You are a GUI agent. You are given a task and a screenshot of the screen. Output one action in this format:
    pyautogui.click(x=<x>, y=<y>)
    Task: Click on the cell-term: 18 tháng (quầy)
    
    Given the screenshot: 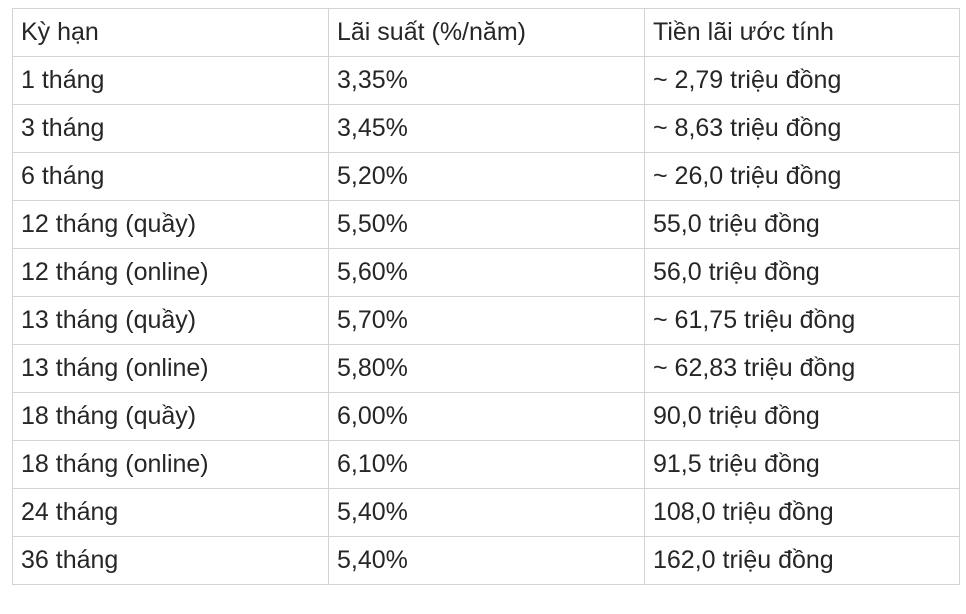 What is the action you would take?
    pyautogui.click(x=170, y=416)
    